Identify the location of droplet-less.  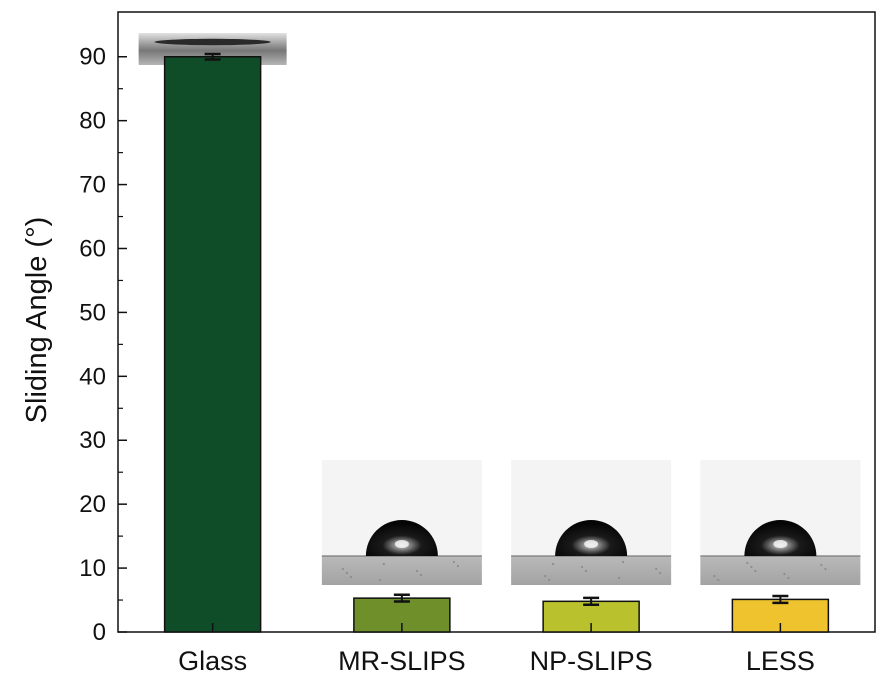
(780, 538).